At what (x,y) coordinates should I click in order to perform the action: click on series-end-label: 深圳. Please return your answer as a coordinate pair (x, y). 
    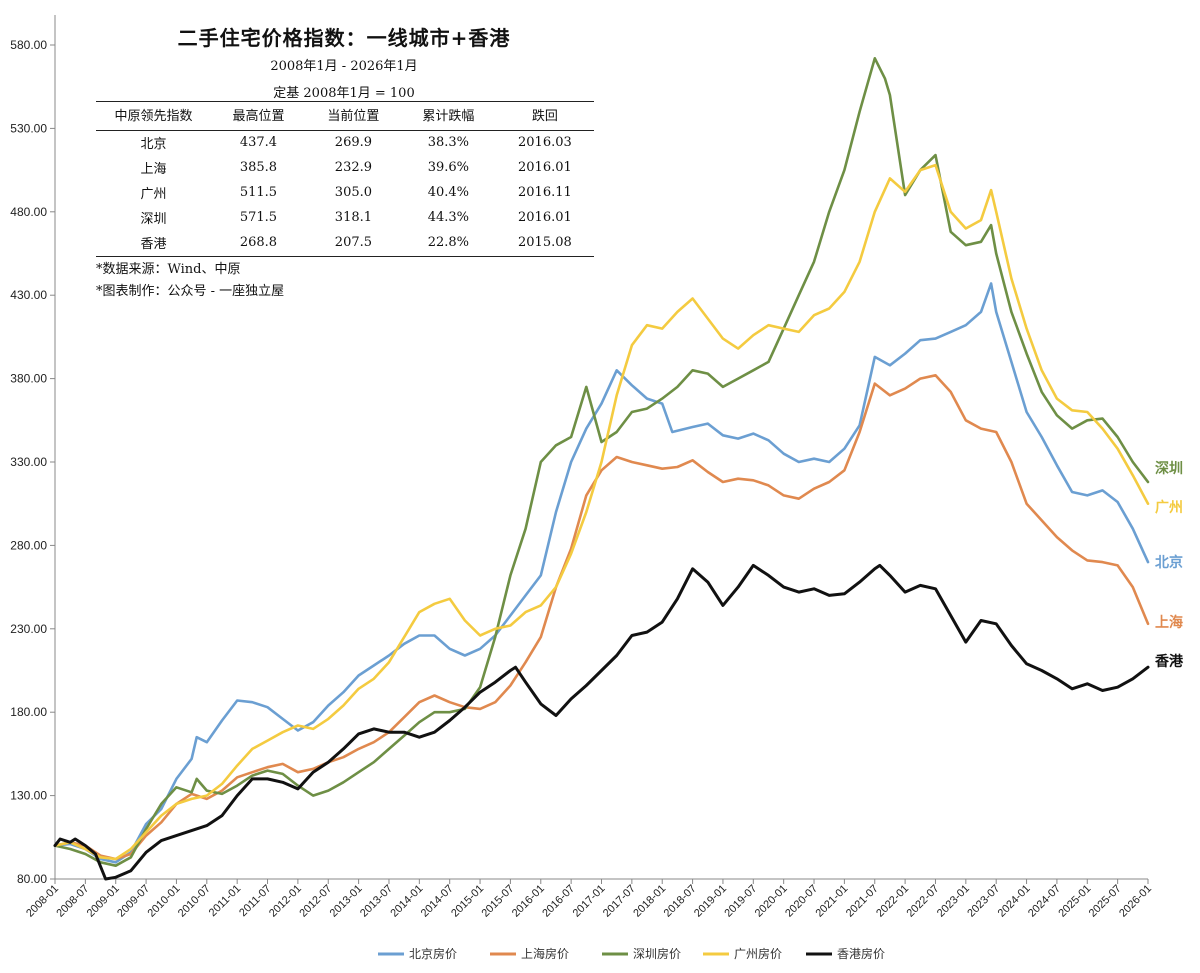
    Looking at the image, I should click on (1169, 468).